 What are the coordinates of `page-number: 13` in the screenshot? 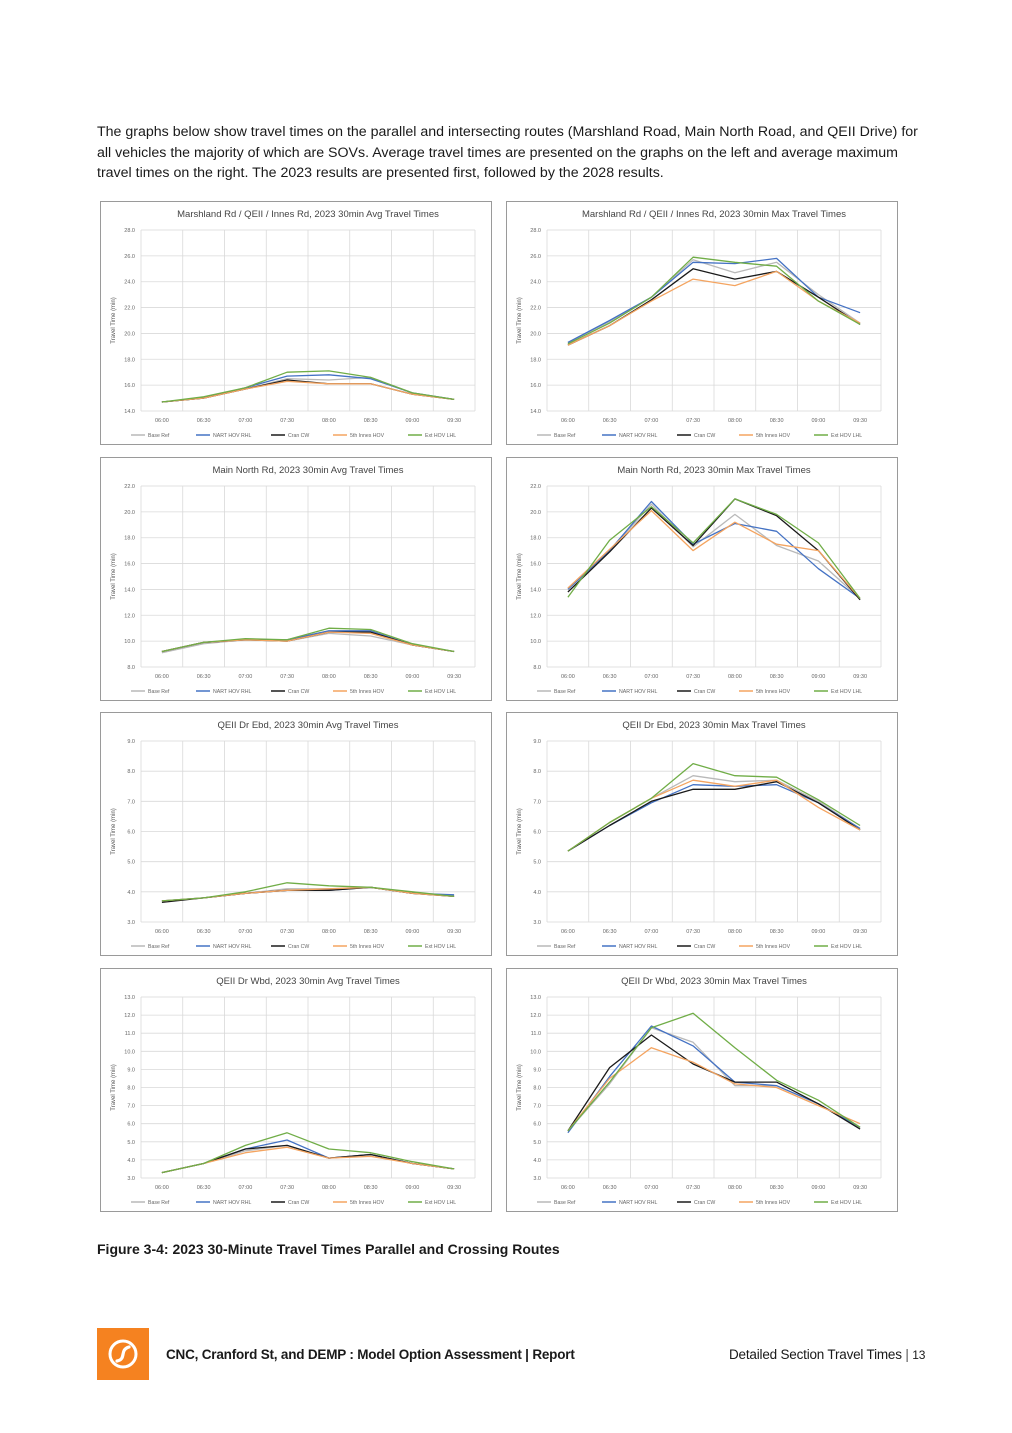 It's located at (919, 1355).